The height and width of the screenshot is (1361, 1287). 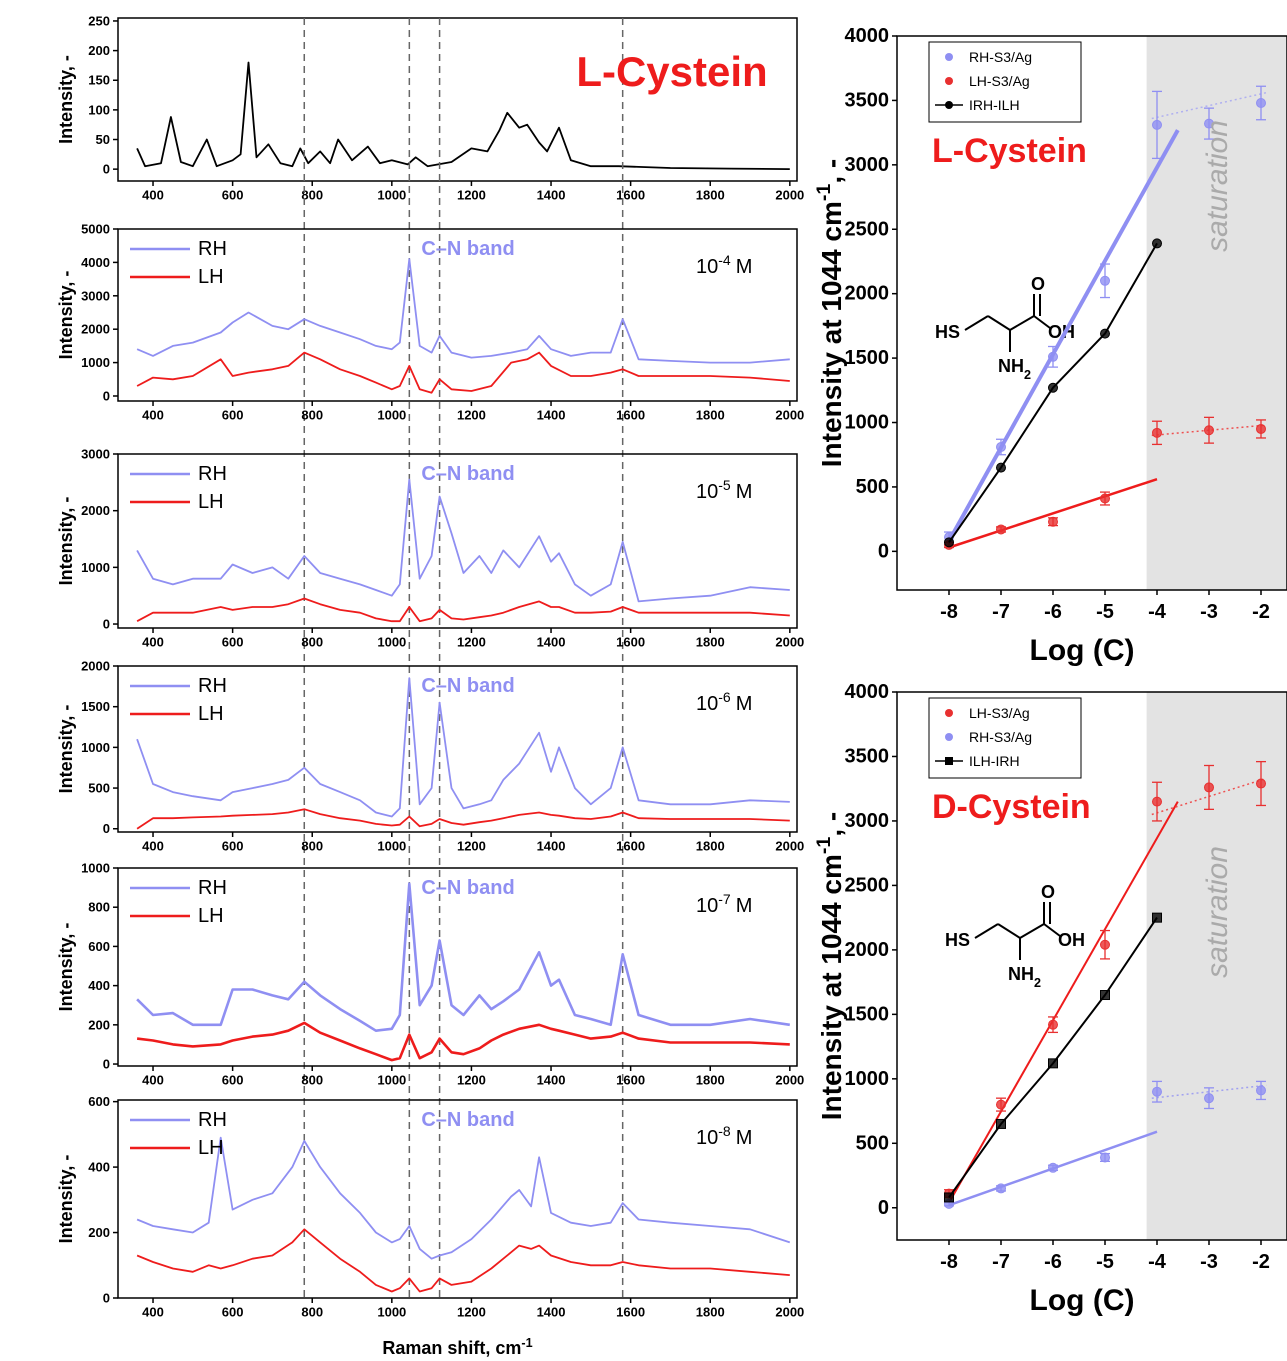 What do you see at coordinates (867, 950) in the screenshot?
I see `y-tick-label: 2000` at bounding box center [867, 950].